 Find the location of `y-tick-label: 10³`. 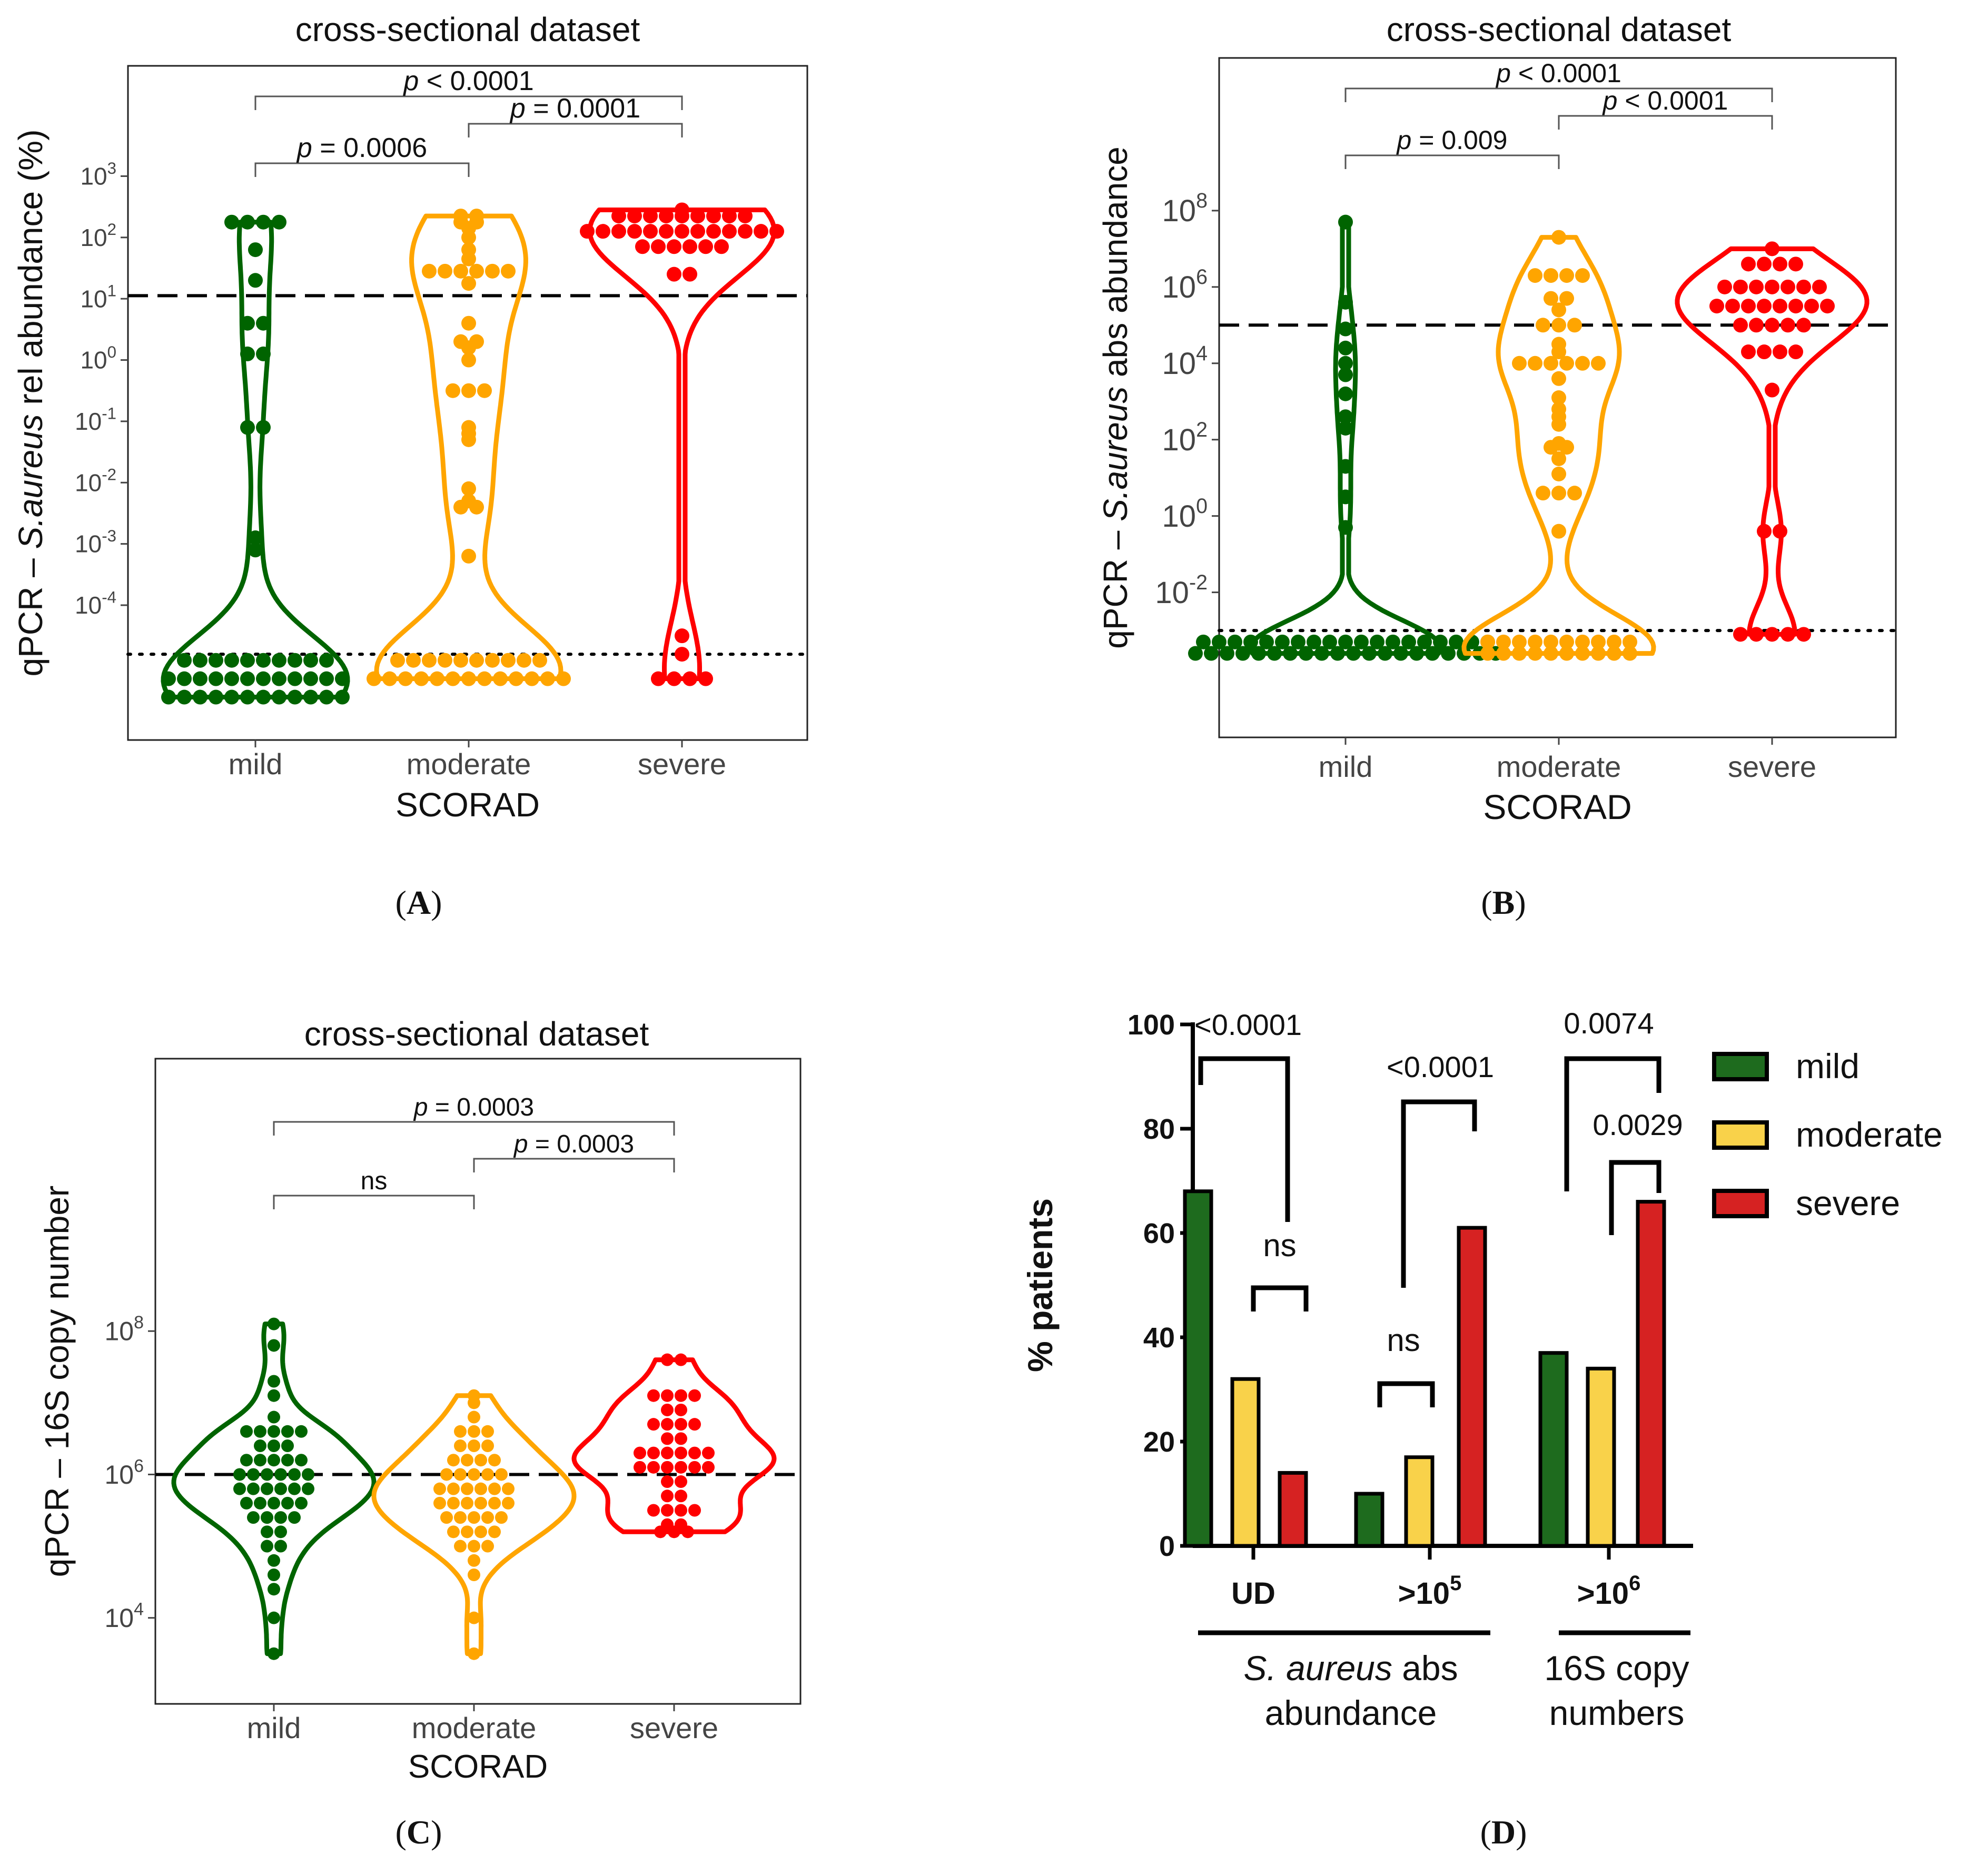

y-tick-label: 10³ is located at coordinates (98, 174).